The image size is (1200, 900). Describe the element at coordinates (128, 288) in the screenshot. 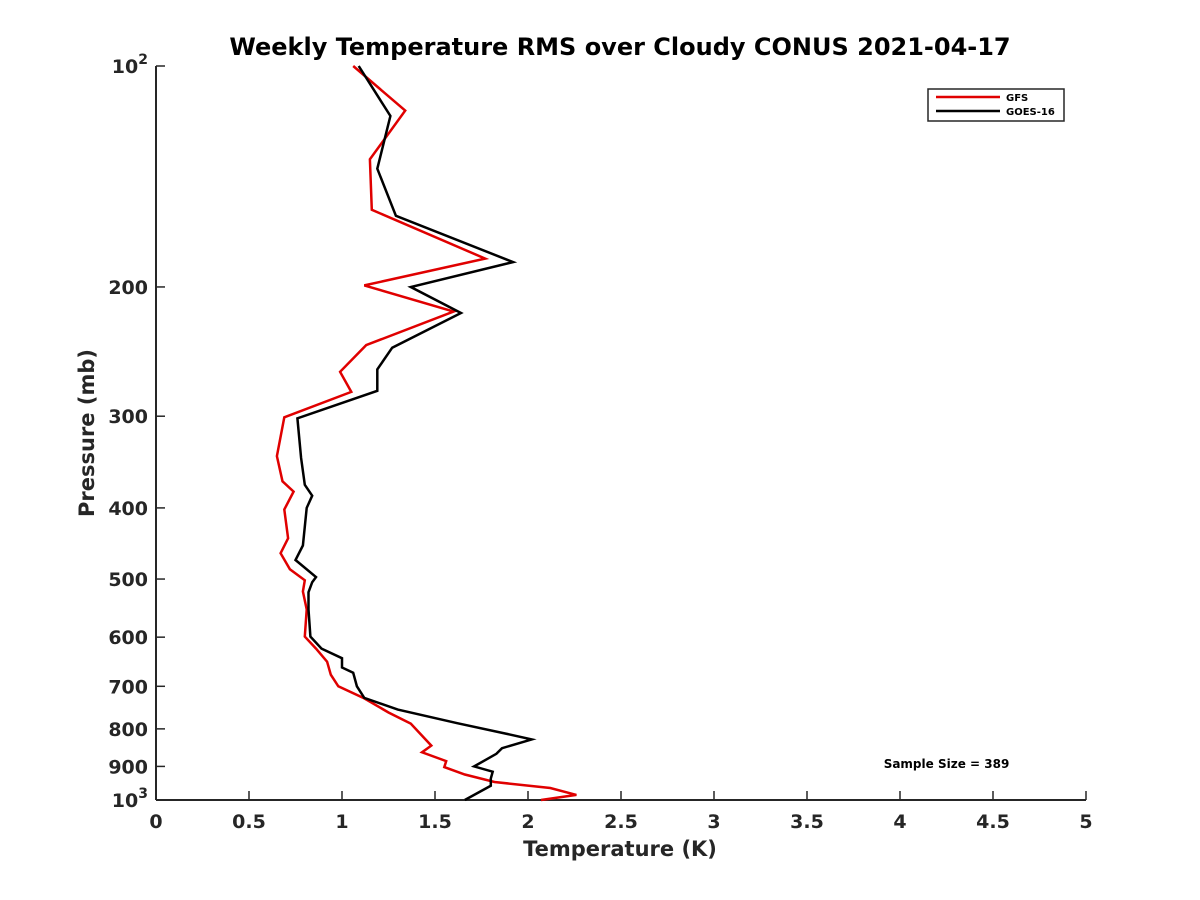

I see `y-tick-label: 200` at that location.